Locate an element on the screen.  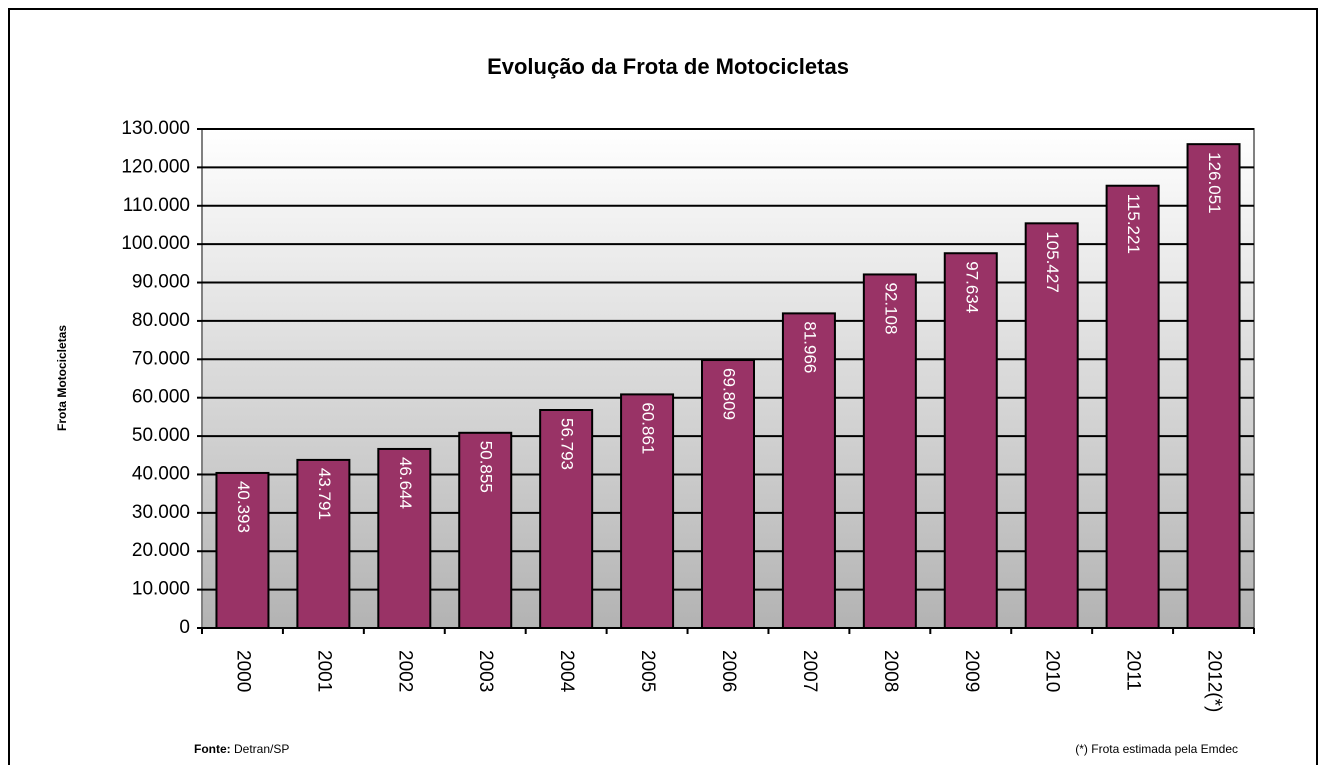
data-label: 43.791 is located at coordinates (324, 494).